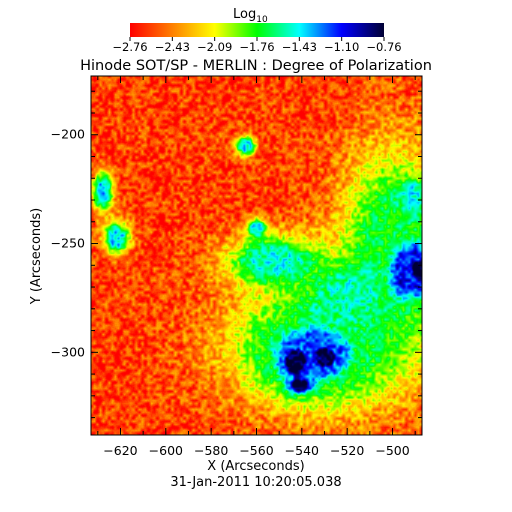 The height and width of the screenshot is (512, 512). Describe the element at coordinates (392, 450) in the screenshot. I see `x-tick-label: −500` at that location.